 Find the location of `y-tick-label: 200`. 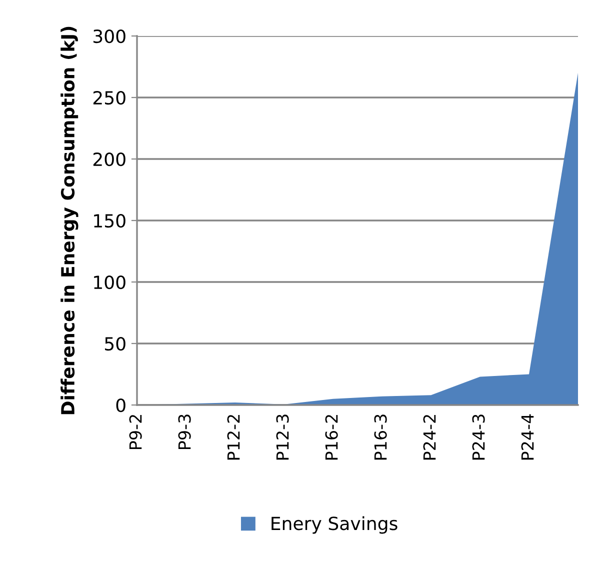

y-tick-label: 200 is located at coordinates (109, 159).